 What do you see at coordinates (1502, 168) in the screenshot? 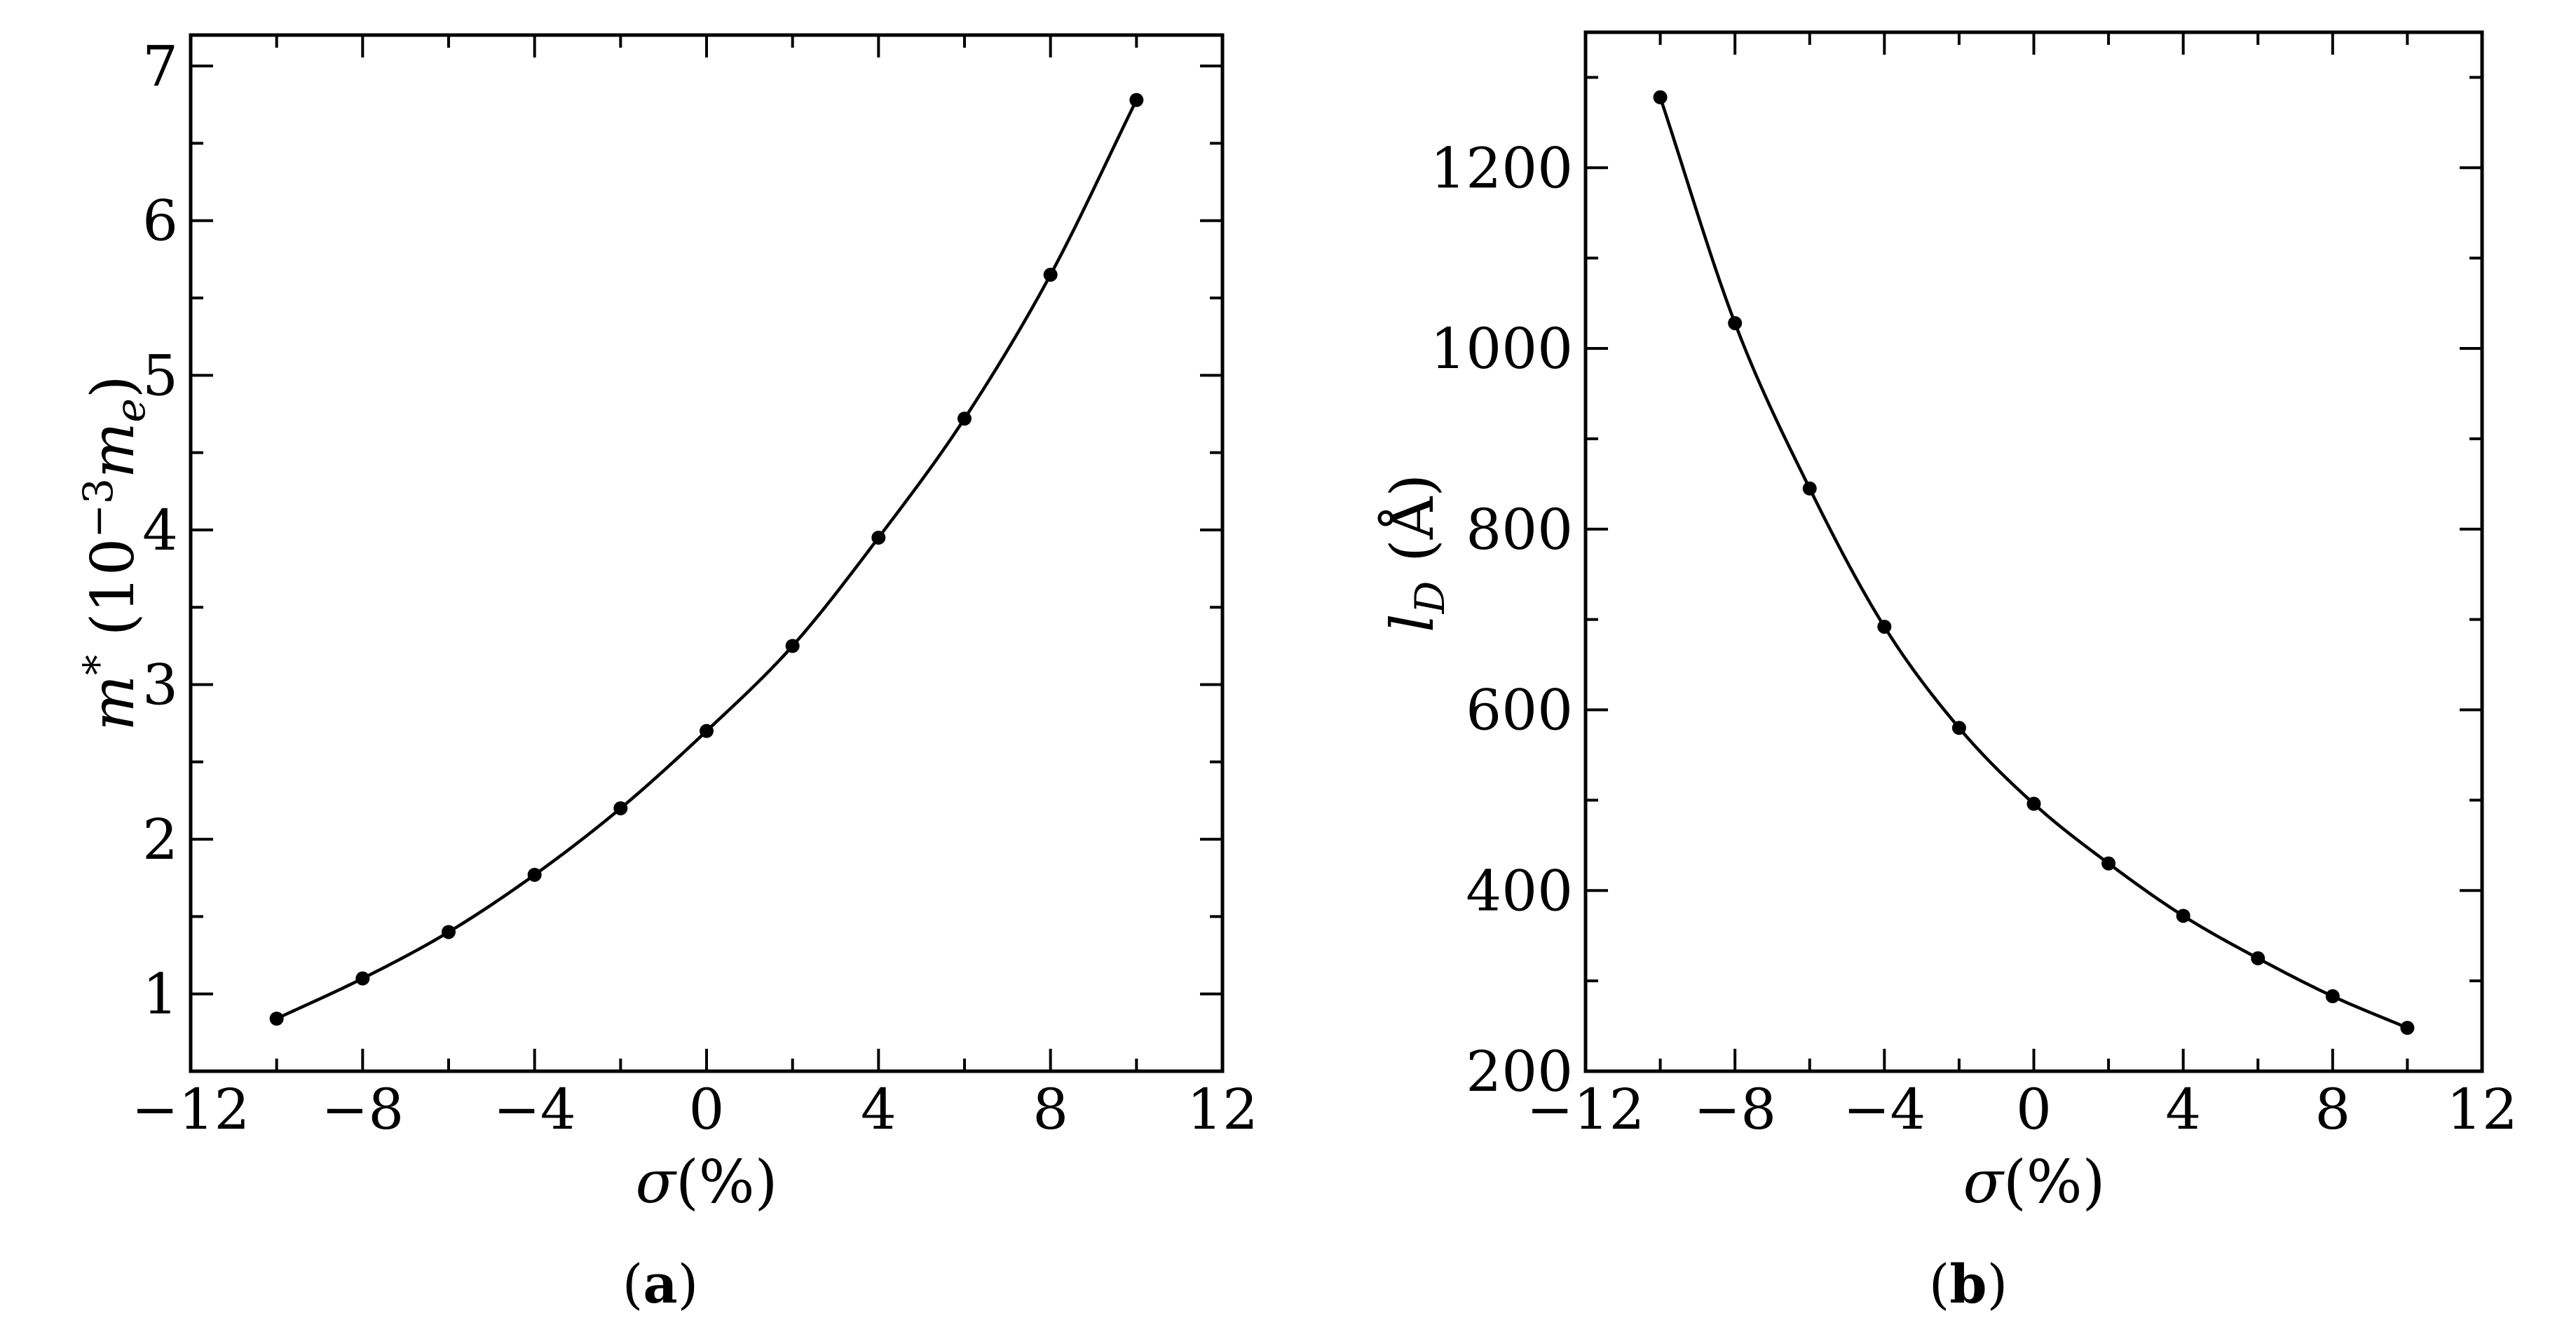
I see `y-tick-label: 1200` at bounding box center [1502, 168].